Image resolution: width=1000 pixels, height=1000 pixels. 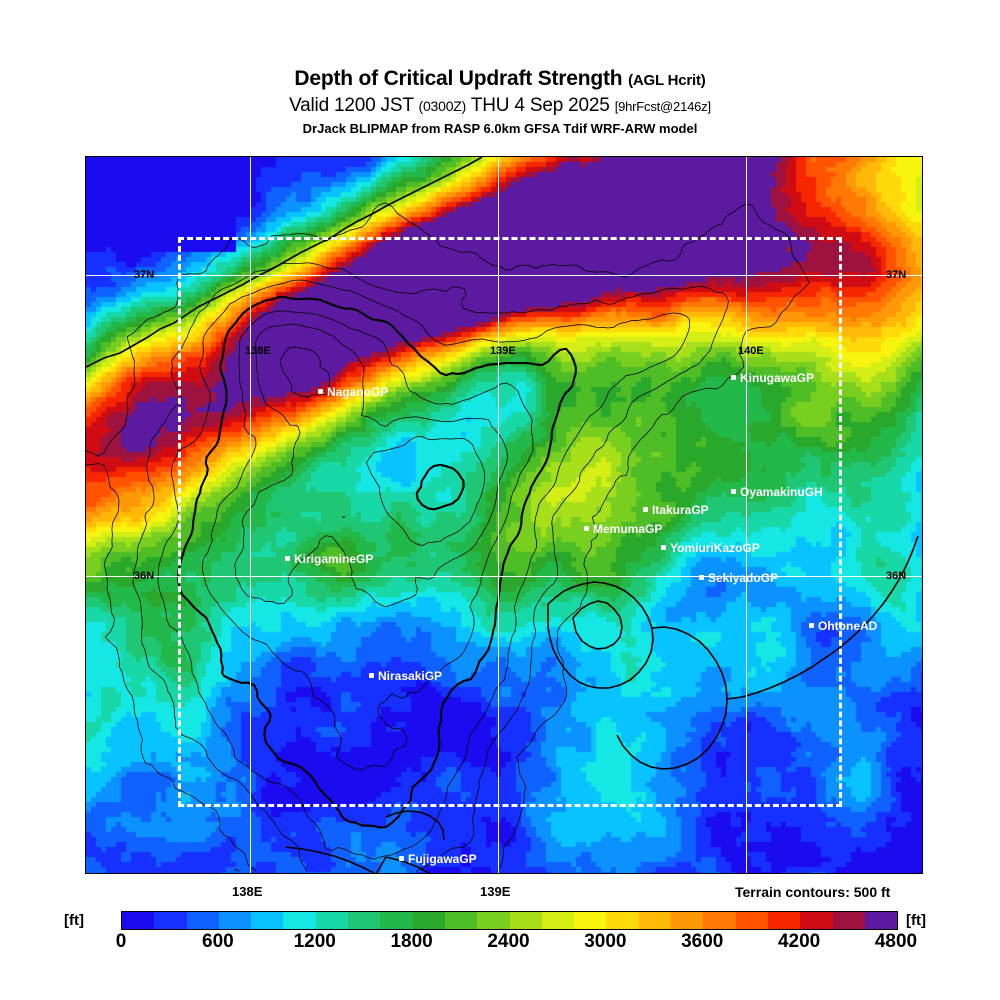 I want to click on station-marker-naganogp: NaganoGP, so click(x=353, y=391).